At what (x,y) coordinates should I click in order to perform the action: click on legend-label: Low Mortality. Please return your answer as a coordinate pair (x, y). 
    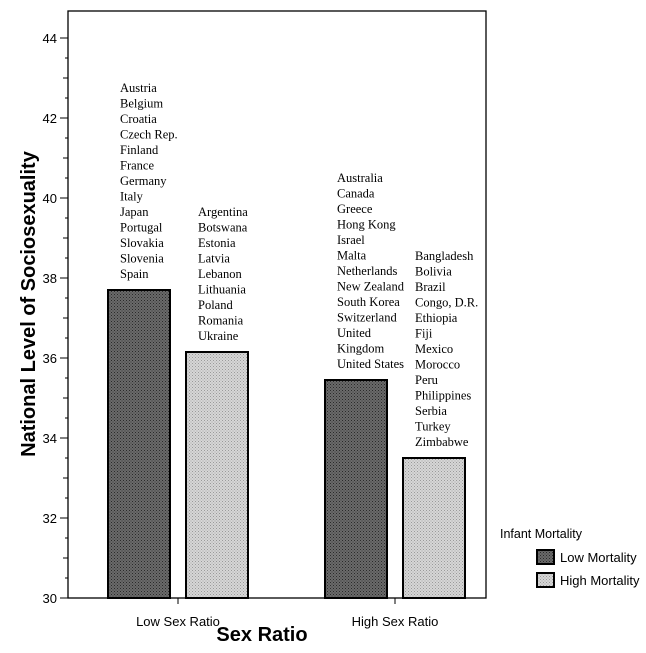
    Looking at the image, I should click on (598, 557).